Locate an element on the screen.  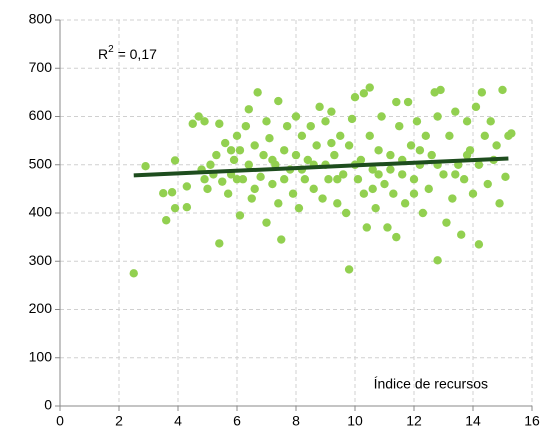
x-tick-label: 14 is located at coordinates (473, 421).